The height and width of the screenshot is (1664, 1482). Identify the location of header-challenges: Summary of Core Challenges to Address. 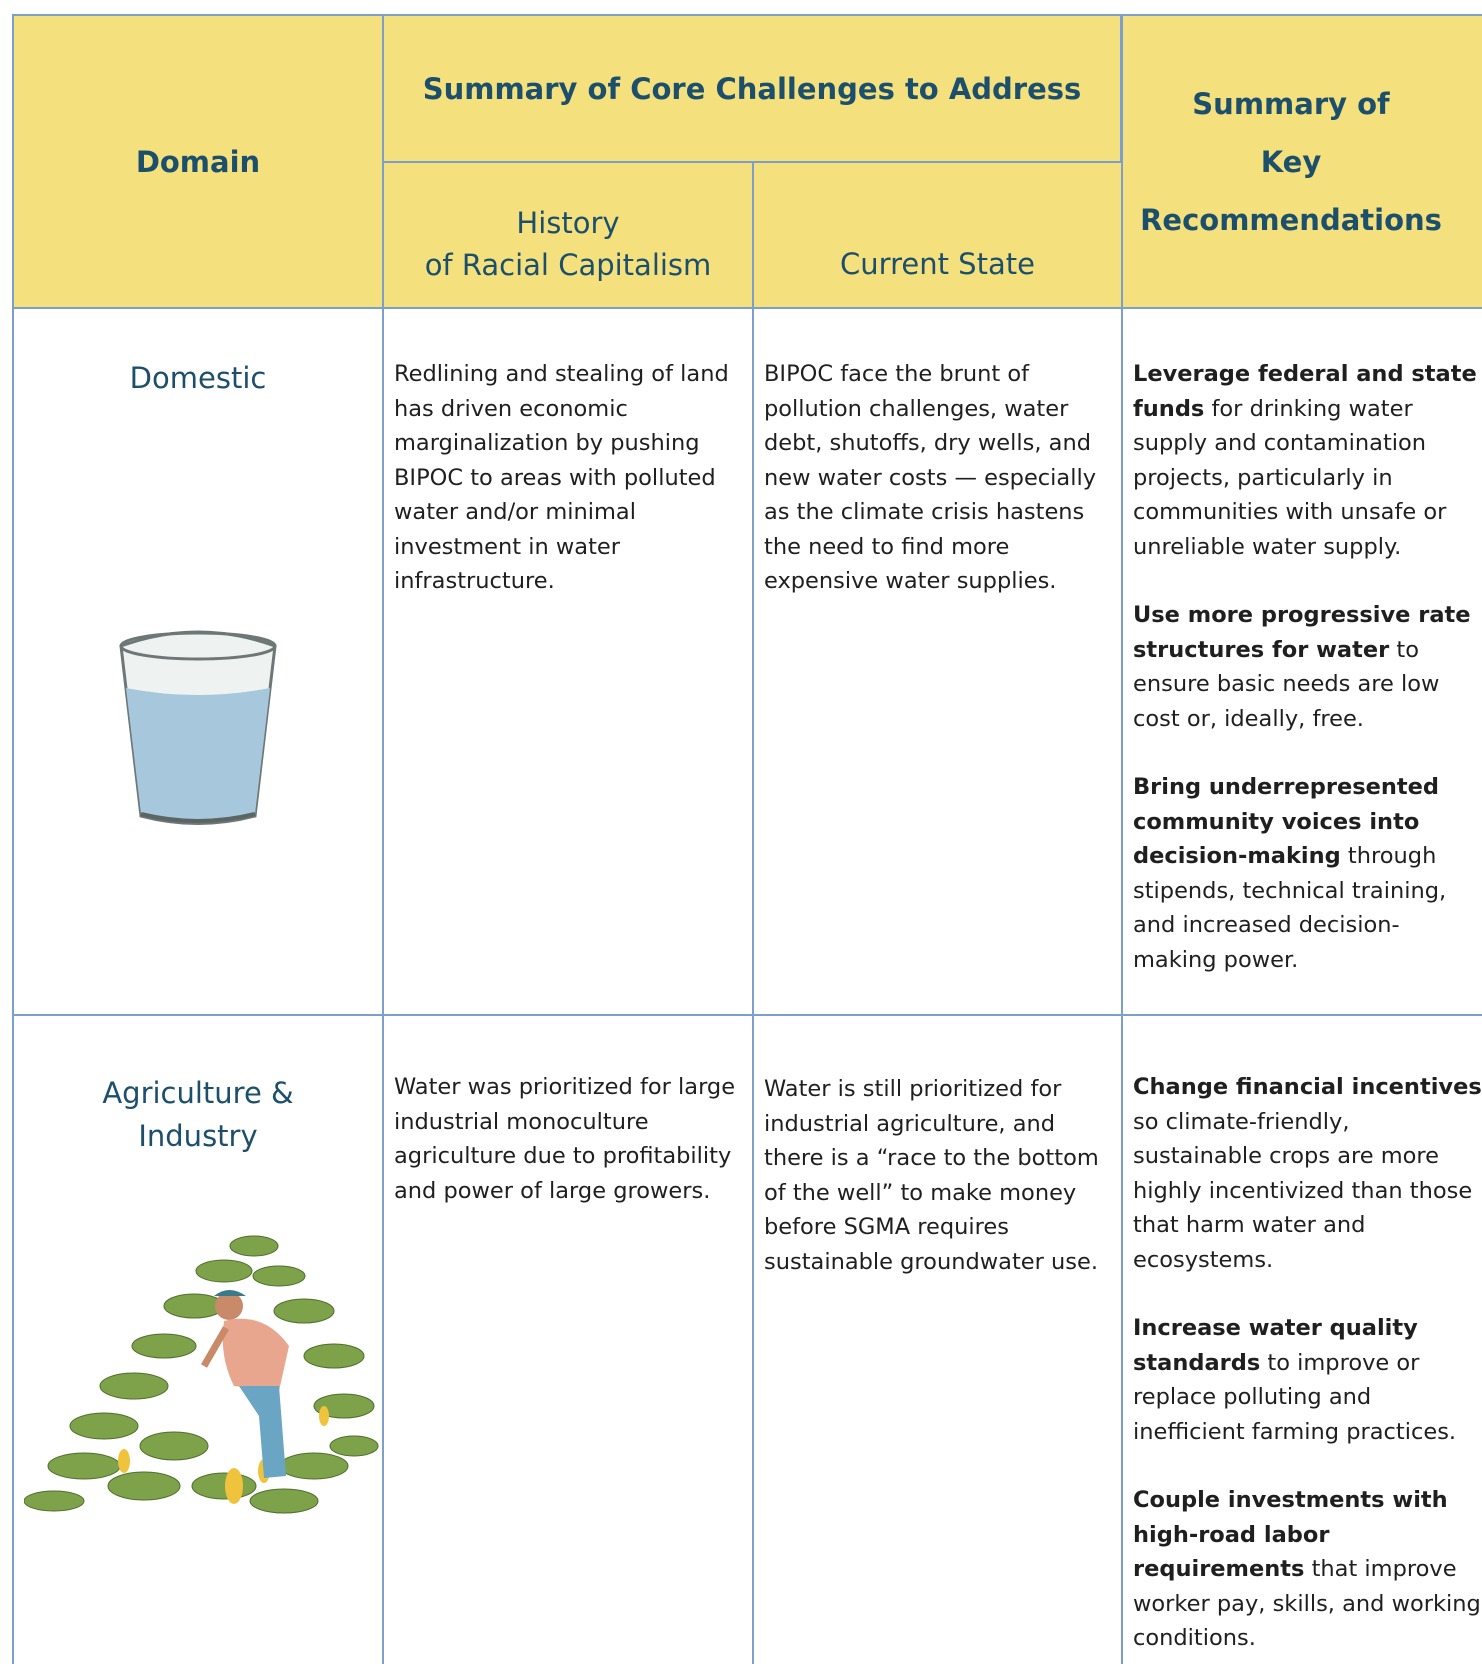
(752, 88).